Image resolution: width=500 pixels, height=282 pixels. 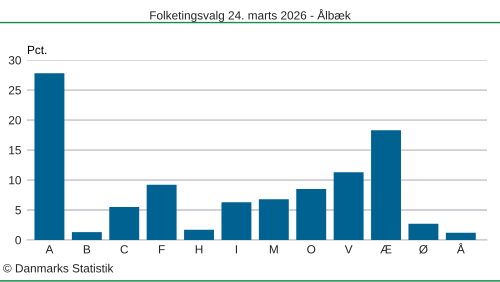 What do you see at coordinates (15, 180) in the screenshot?
I see `y-tick-label: 10` at bounding box center [15, 180].